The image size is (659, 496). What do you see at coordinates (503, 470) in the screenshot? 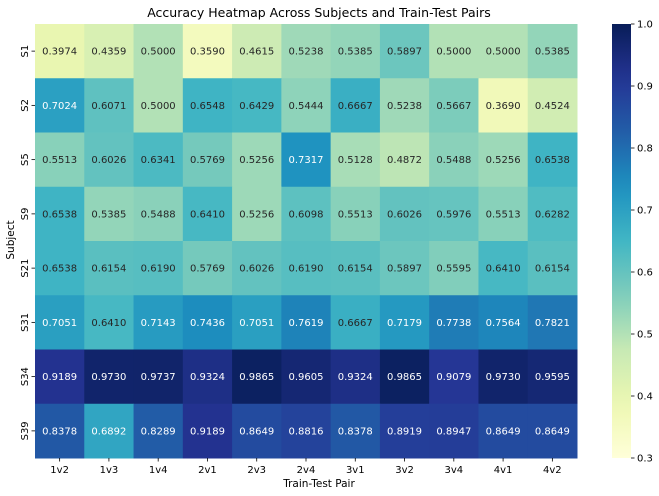
I see `x-tick-label-4v1: 4v1` at bounding box center [503, 470].